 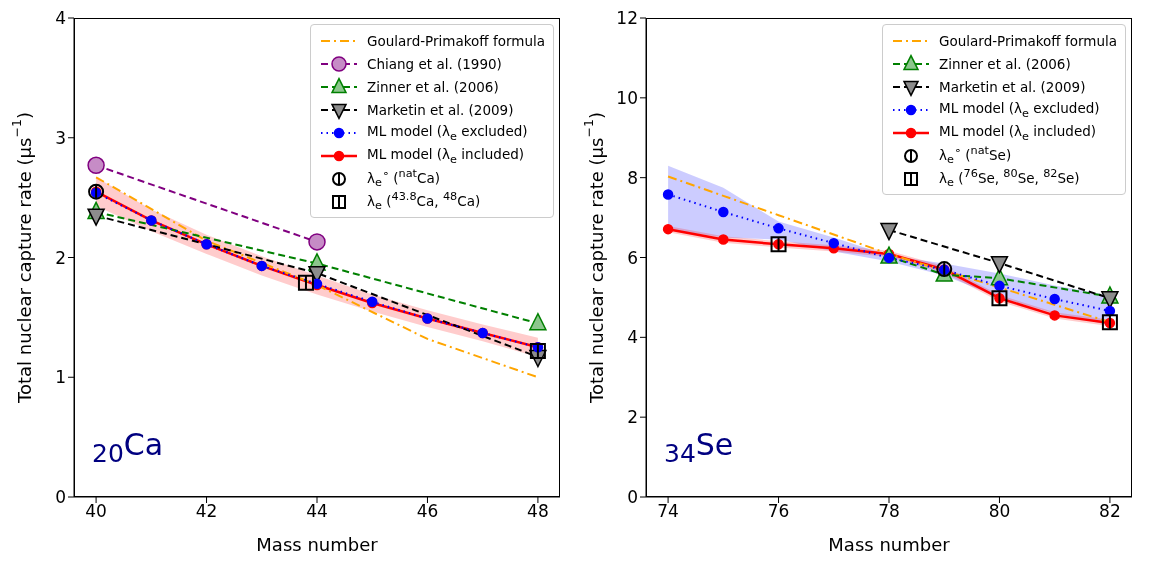 I want to click on y-tick-label: 1, so click(x=60, y=377).